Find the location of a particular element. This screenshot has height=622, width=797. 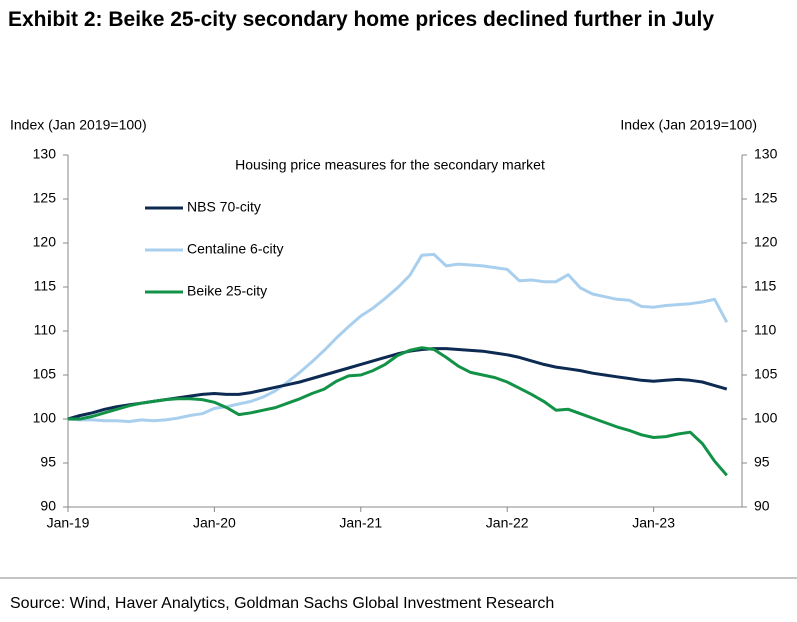

y-tick-label: 120 is located at coordinates (45, 242).